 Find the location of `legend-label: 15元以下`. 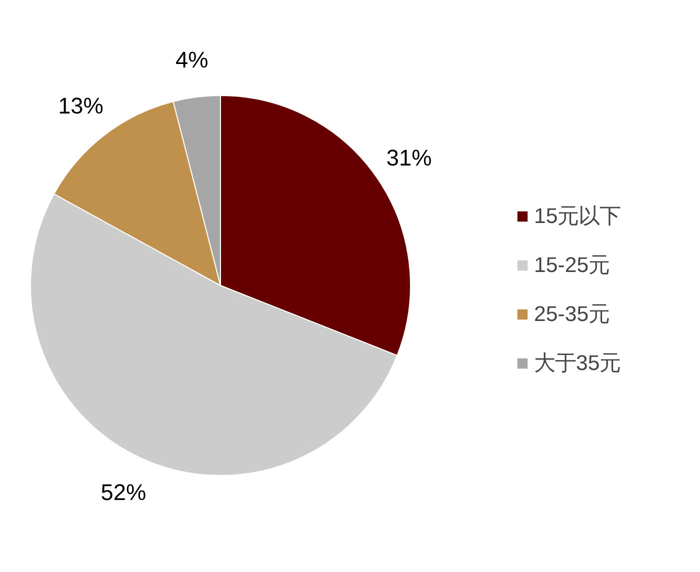

legend-label: 15元以下 is located at coordinates (577, 216).